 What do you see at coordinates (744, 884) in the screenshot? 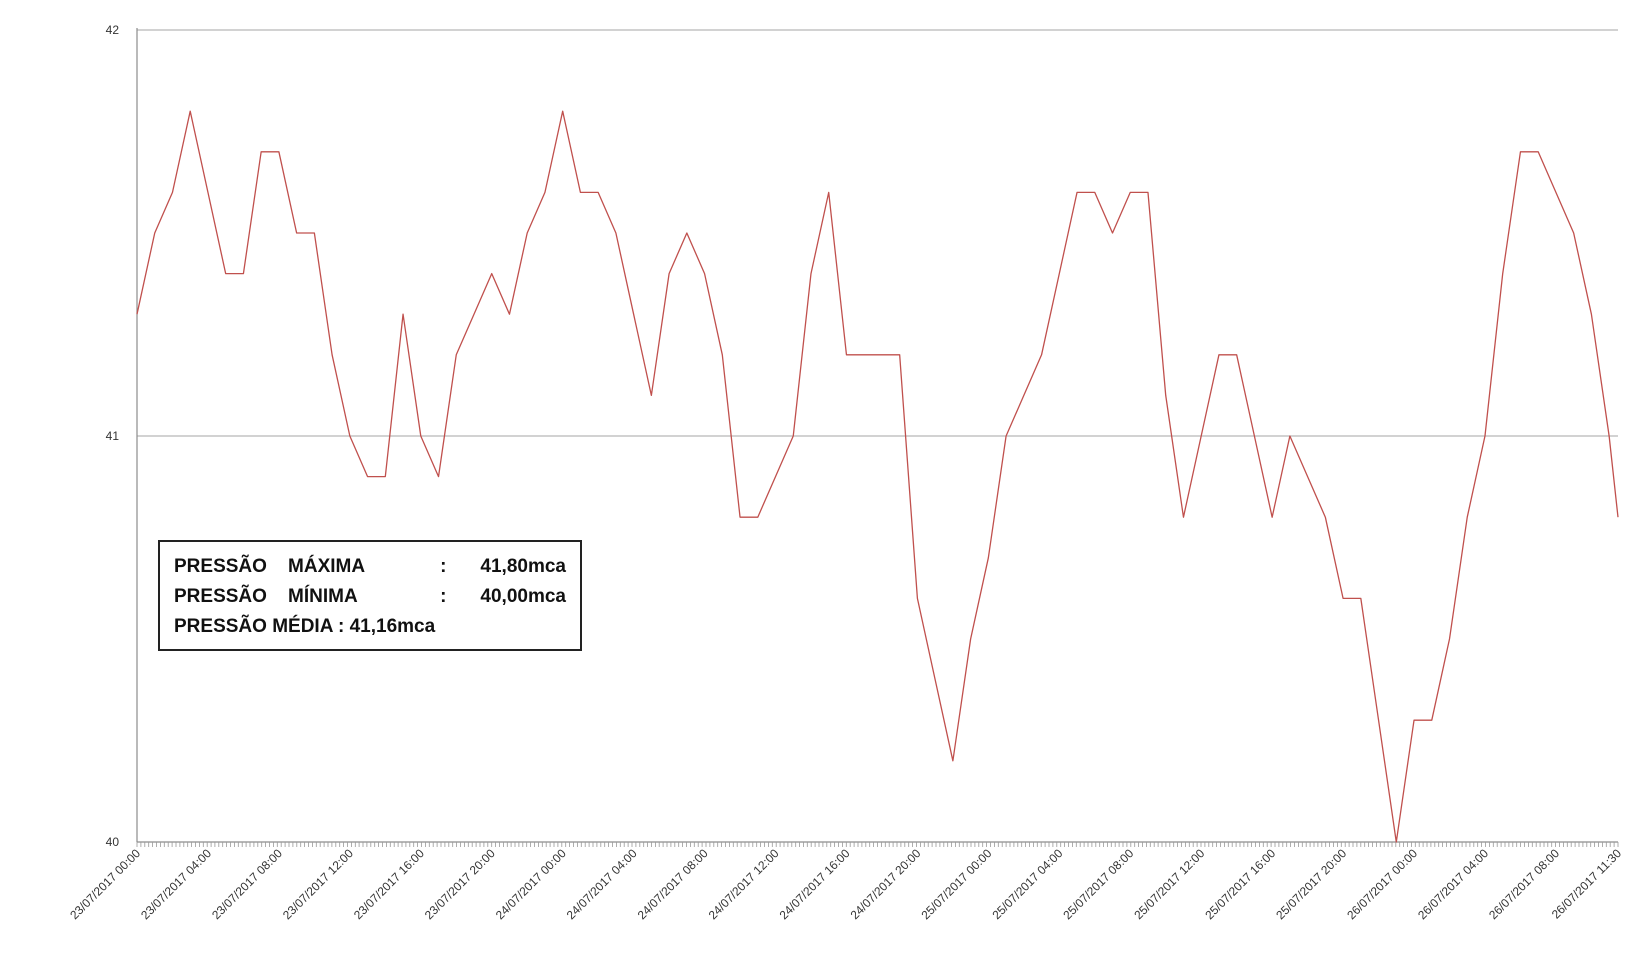
I see `x-tick-label: 24/07/2017 12:00` at bounding box center [744, 884].